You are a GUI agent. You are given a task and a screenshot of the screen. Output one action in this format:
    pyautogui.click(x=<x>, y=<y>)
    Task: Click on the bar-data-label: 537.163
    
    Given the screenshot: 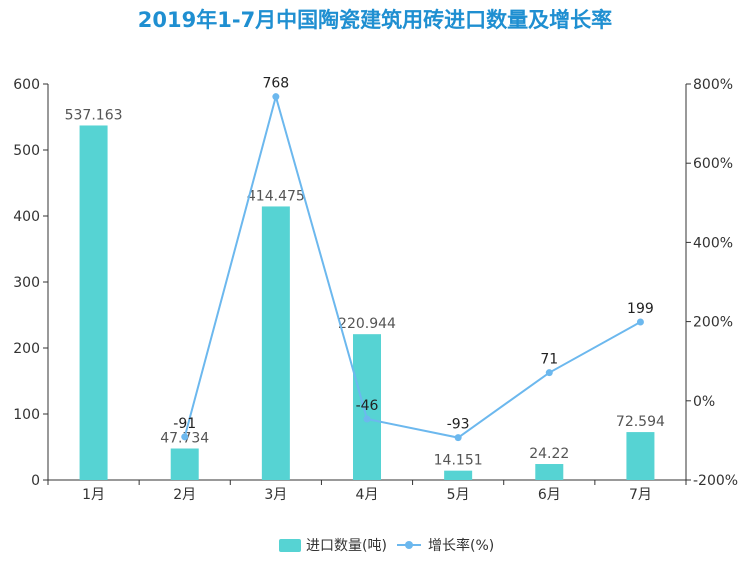 What is the action you would take?
    pyautogui.click(x=94, y=115)
    